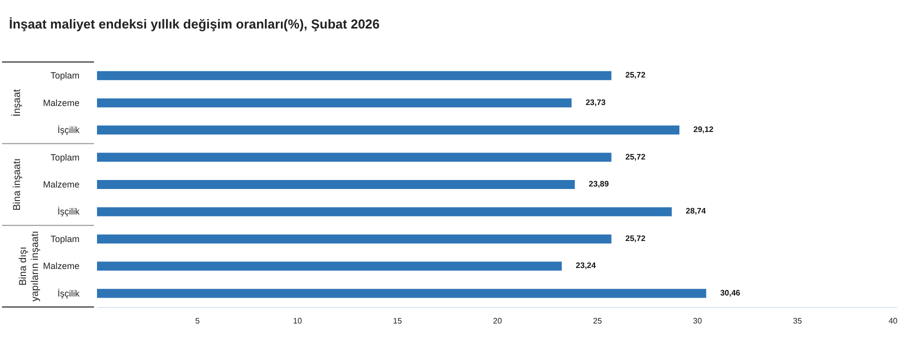 The height and width of the screenshot is (346, 912). What do you see at coordinates (797, 321) in the screenshot?
I see `x-tick-label: 35` at bounding box center [797, 321].